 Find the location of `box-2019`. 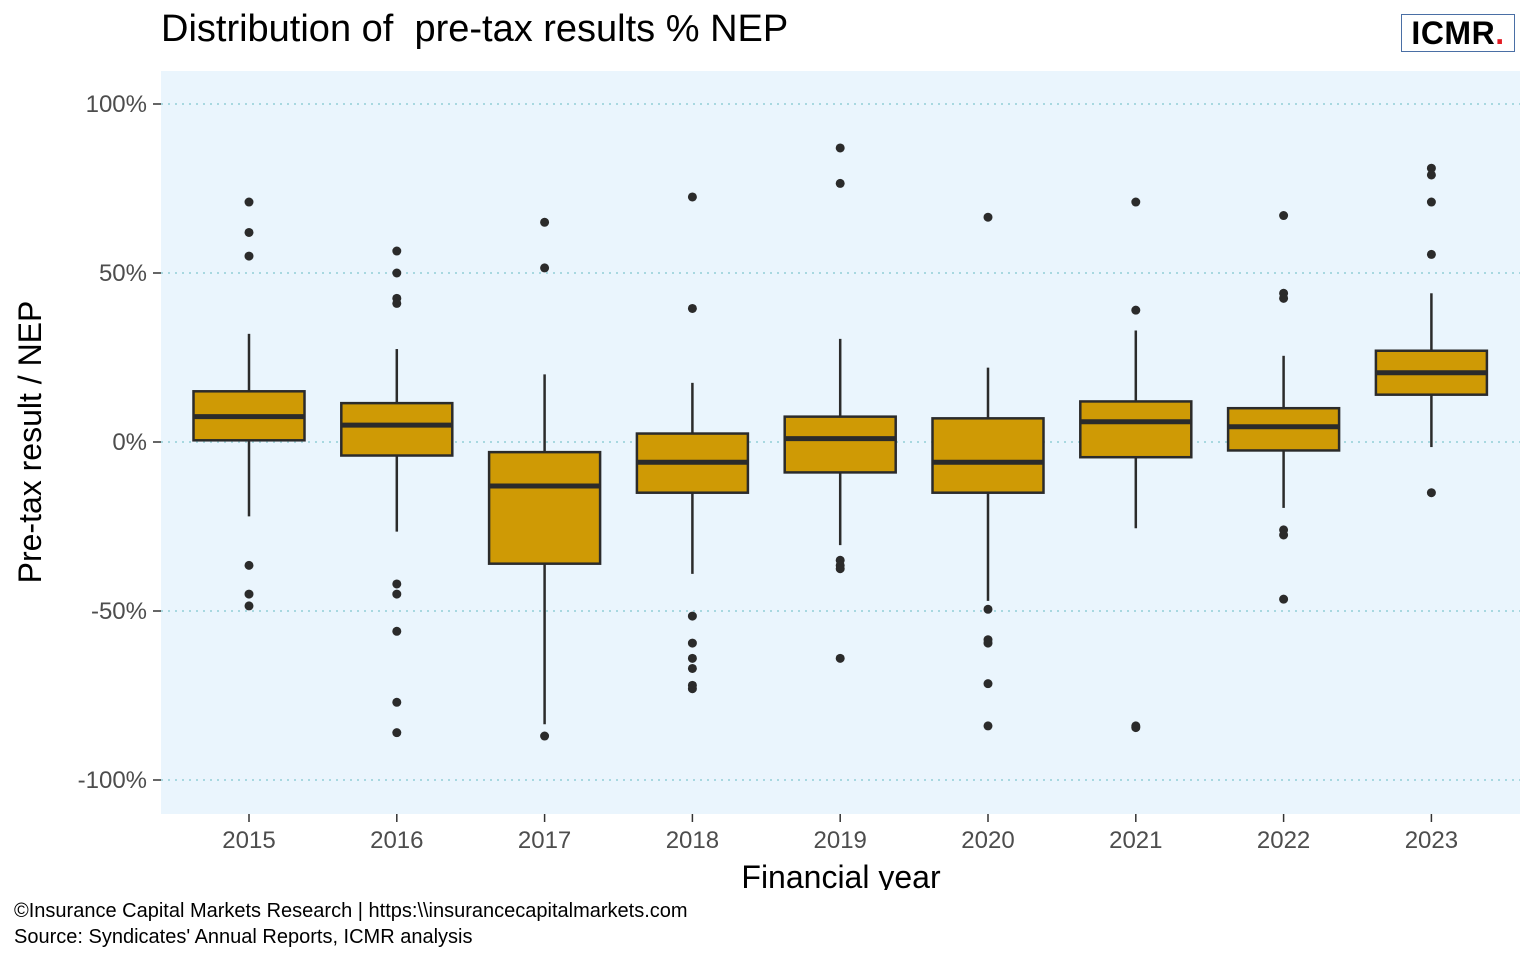

box-2019 is located at coordinates (840, 403).